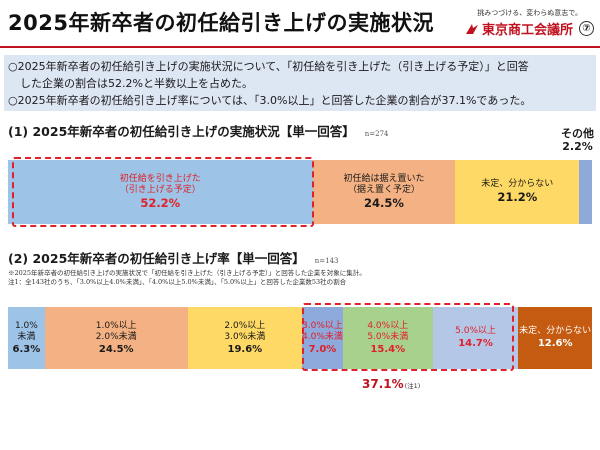 The width and height of the screenshot is (600, 450). I want to click on chart2-segment-4-label: 4.0%以上, so click(388, 325).